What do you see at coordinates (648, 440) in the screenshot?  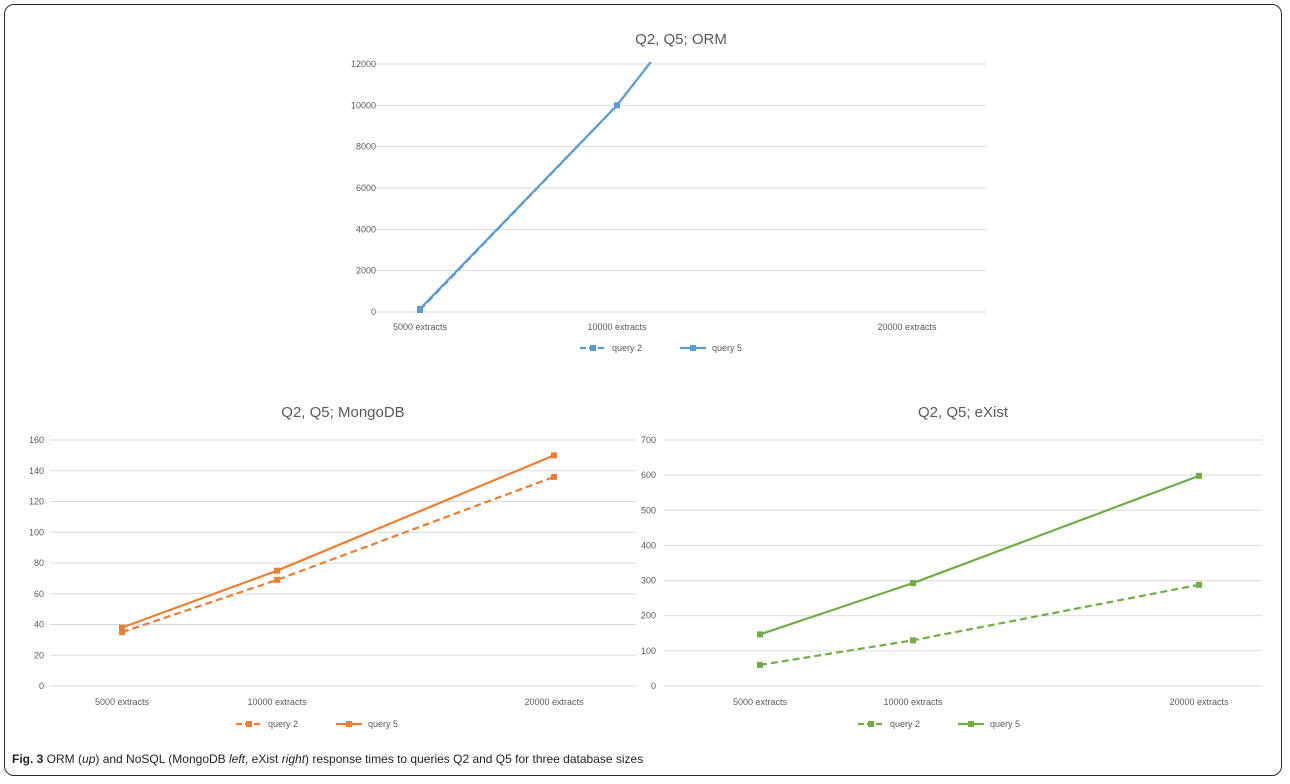 I see `y-tick-label: 700` at bounding box center [648, 440].